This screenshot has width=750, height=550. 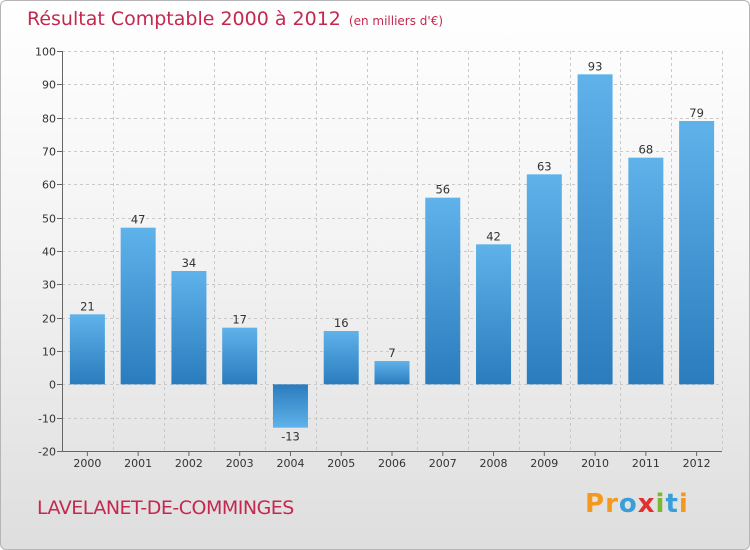 What do you see at coordinates (165, 508) in the screenshot?
I see `location-name: LAVELANET-DE-COMMINGES` at bounding box center [165, 508].